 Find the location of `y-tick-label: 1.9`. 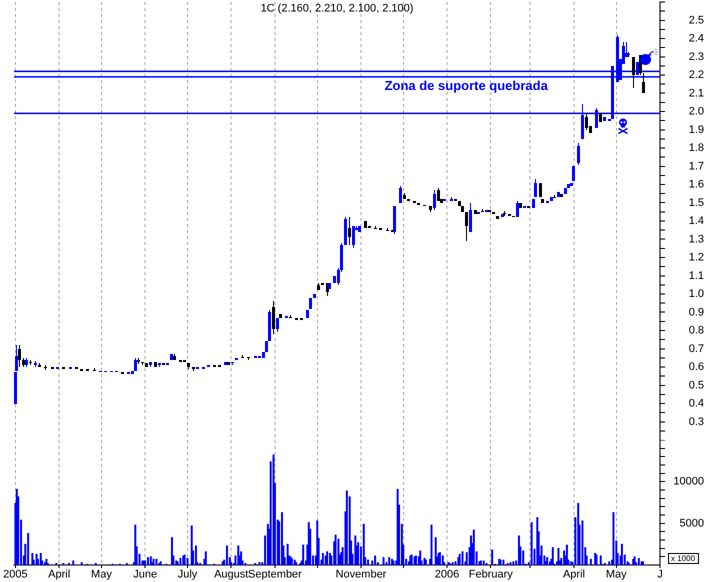

y-tick-label: 1.9 is located at coordinates (696, 130).